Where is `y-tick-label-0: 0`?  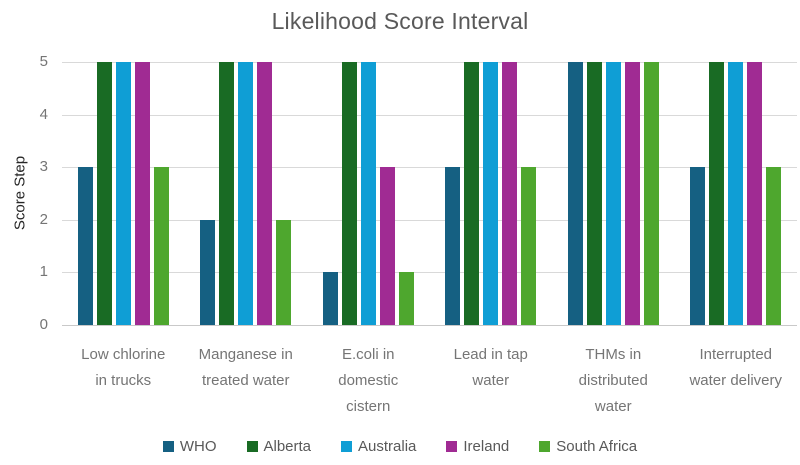
y-tick-label-0: 0 is located at coordinates (43, 324).